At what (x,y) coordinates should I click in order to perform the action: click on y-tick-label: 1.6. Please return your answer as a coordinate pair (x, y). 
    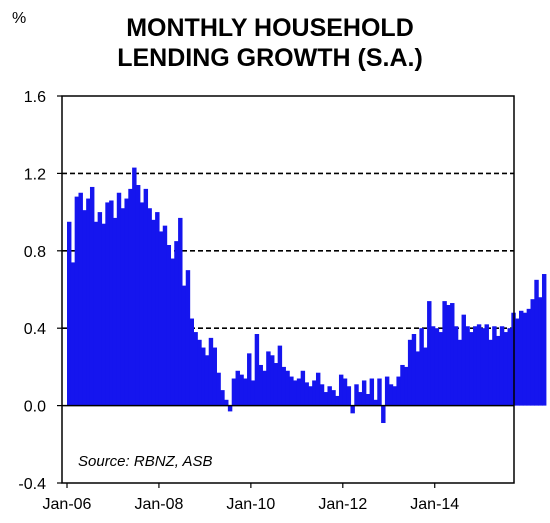
    Looking at the image, I should click on (35, 97).